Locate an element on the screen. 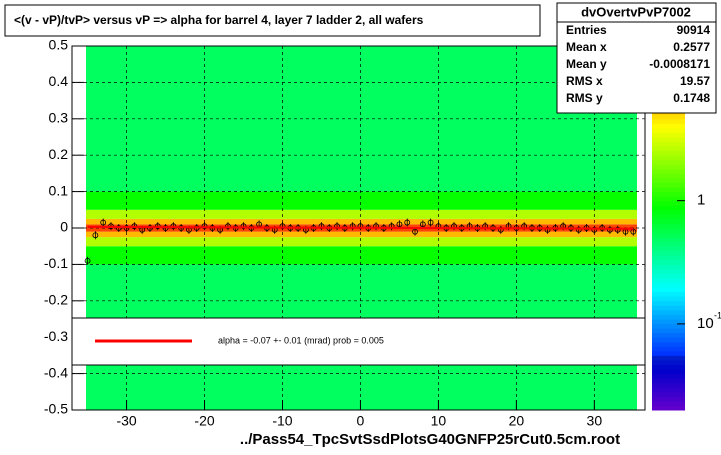  stats-name: RMS y is located at coordinates (584, 98).